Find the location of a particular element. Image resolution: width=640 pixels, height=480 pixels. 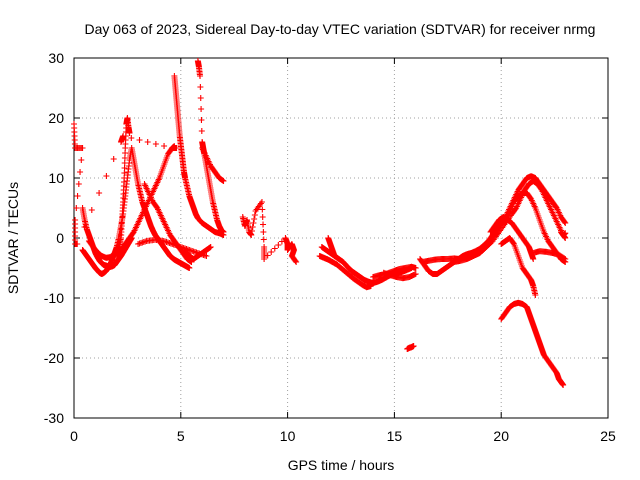

y-axis-label: SDTVAR / TECUs is located at coordinates (13, 238).